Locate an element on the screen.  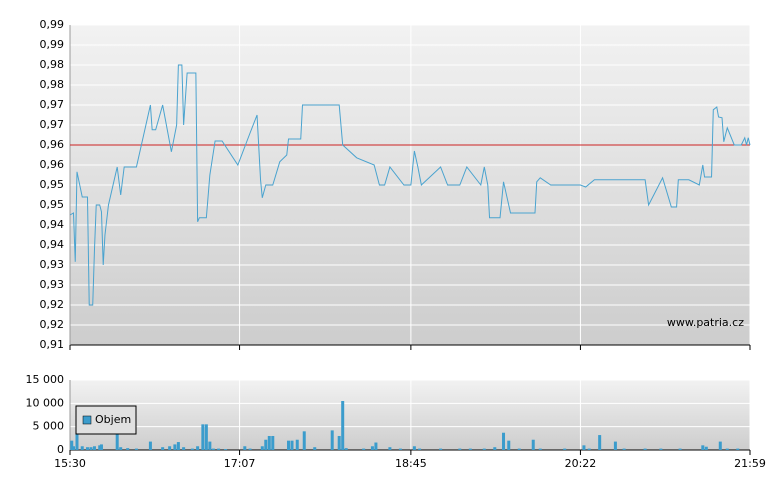
watermark: www.patria.cz is located at coordinates (705, 322).